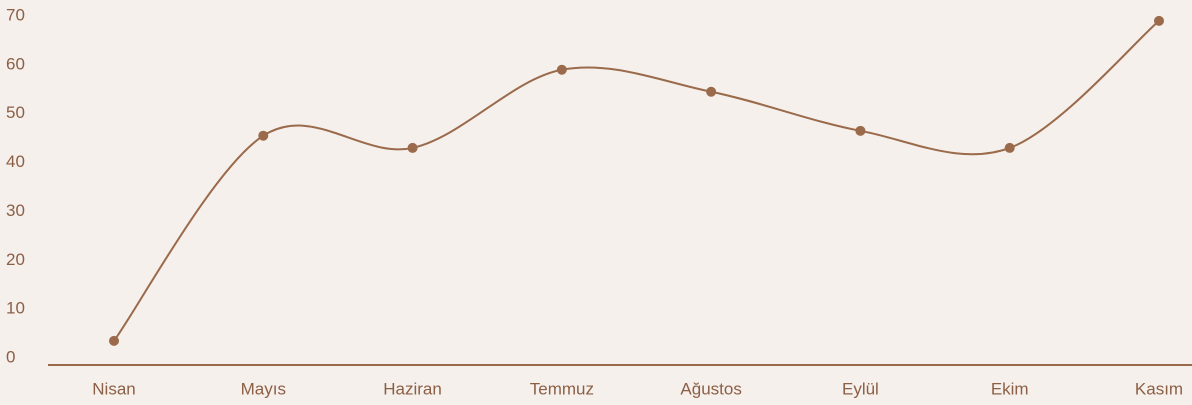  I want to click on x-tick-label: Eylül, so click(860, 388).